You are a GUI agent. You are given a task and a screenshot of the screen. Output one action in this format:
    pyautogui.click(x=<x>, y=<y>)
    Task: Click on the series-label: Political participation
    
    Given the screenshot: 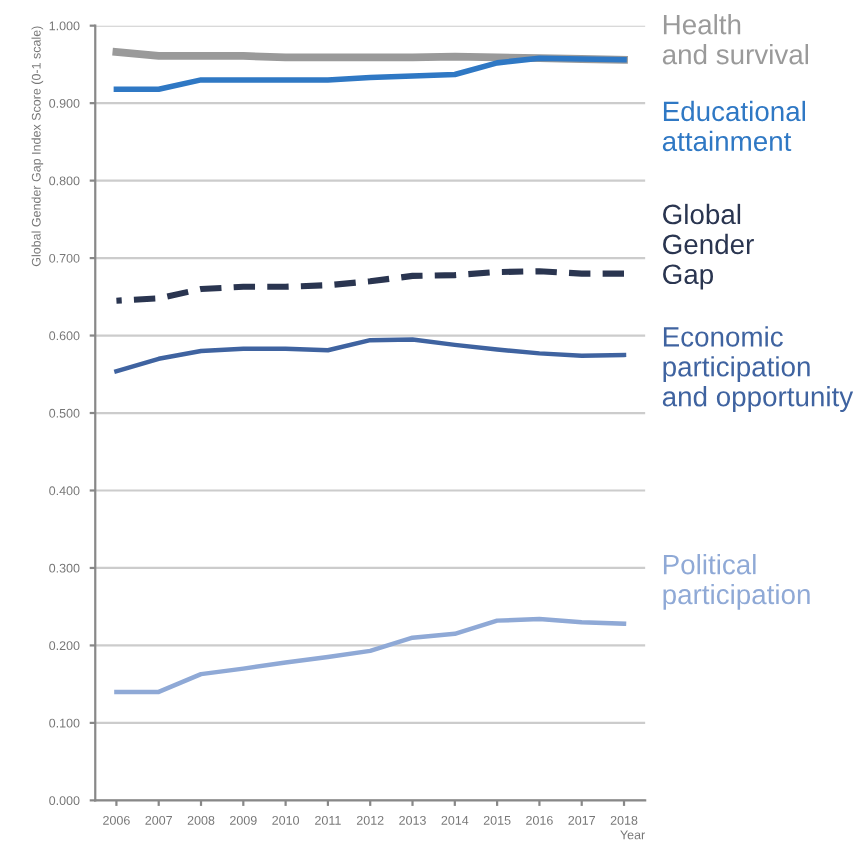 What is the action you would take?
    pyautogui.click(x=736, y=582)
    